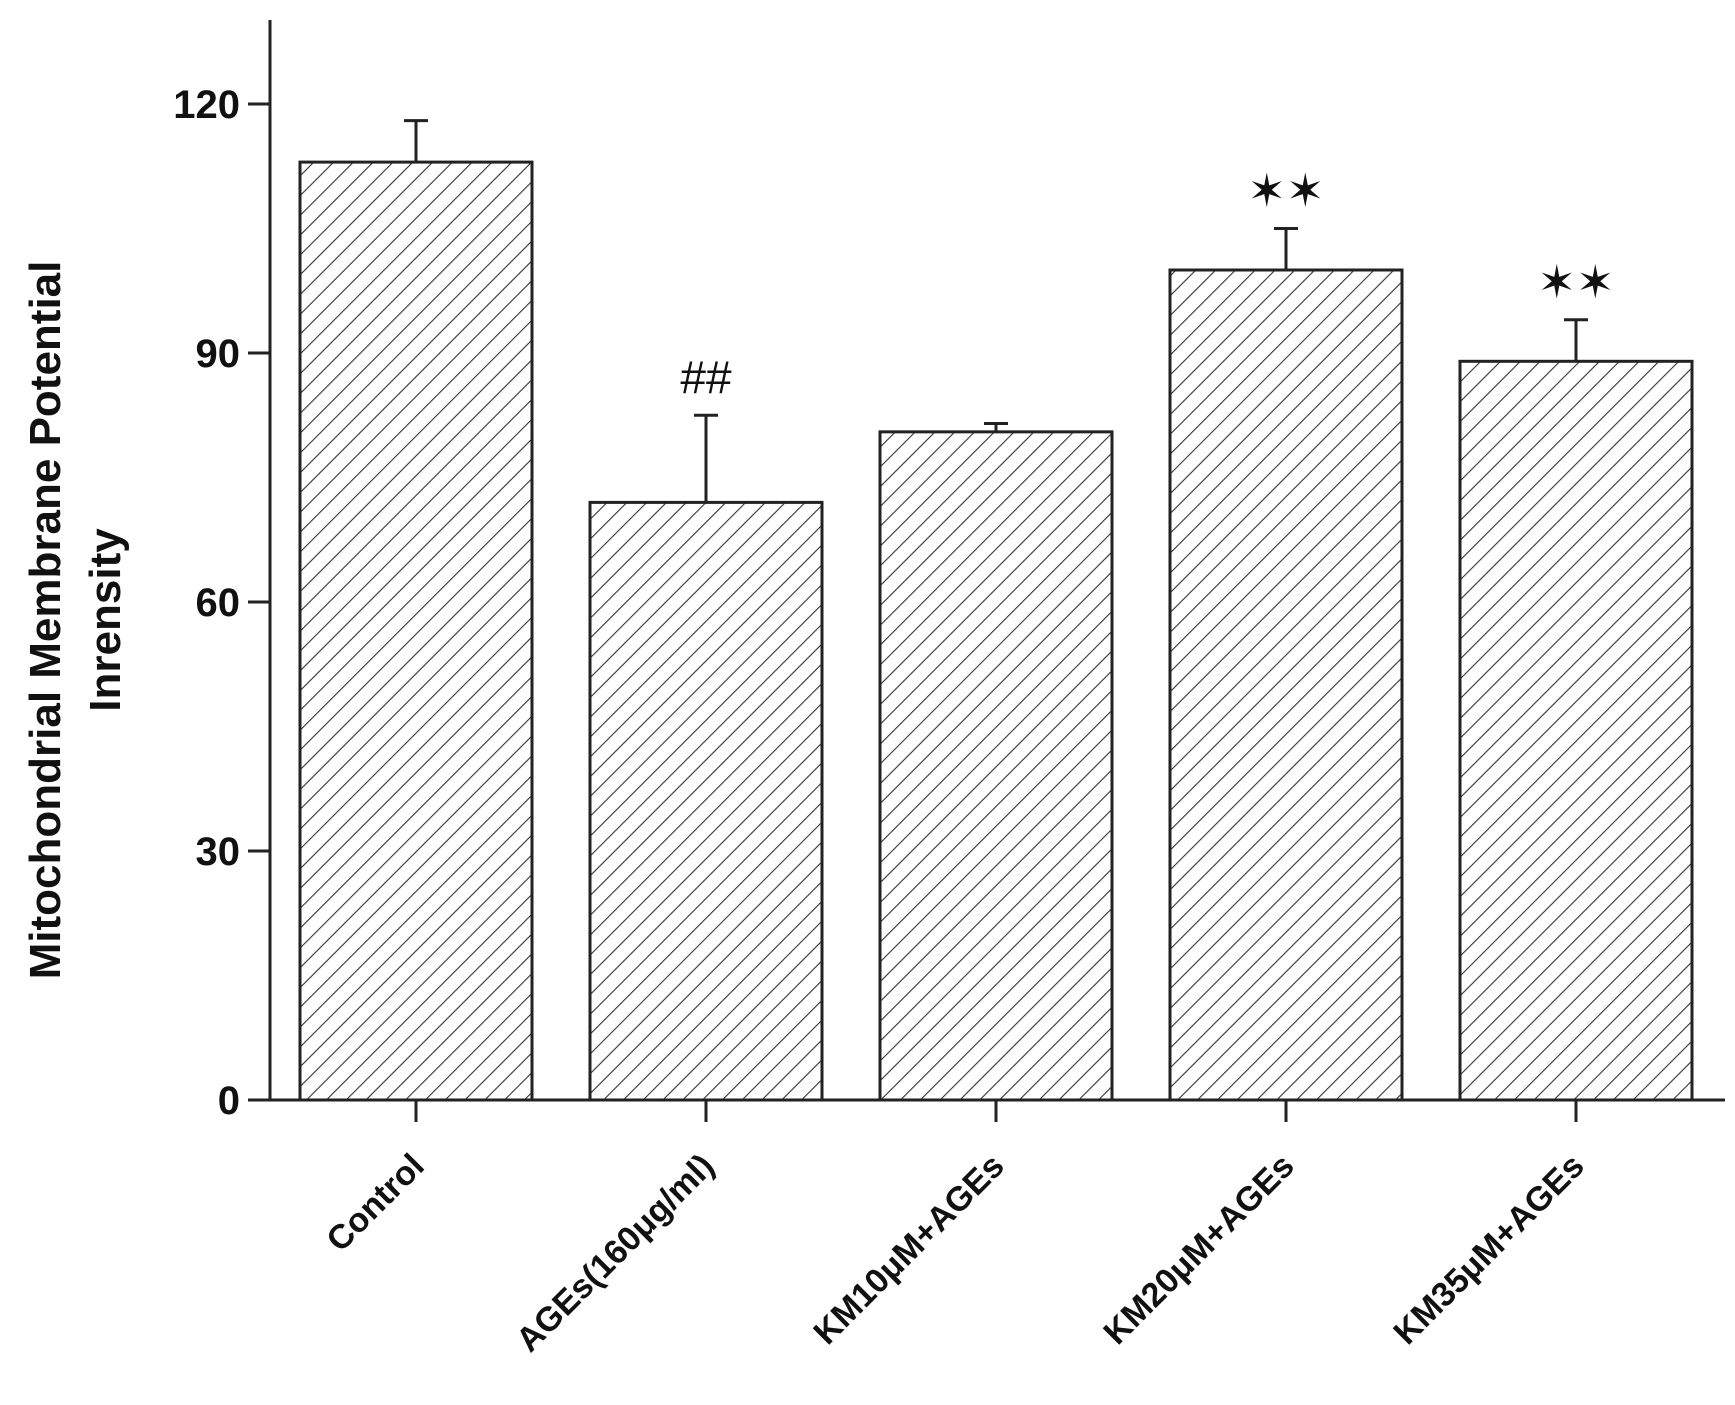 Image resolution: width=1735 pixels, height=1405 pixels. What do you see at coordinates (908, 1249) in the screenshot?
I see `x-tick-label-3: KM10μM+AGEs` at bounding box center [908, 1249].